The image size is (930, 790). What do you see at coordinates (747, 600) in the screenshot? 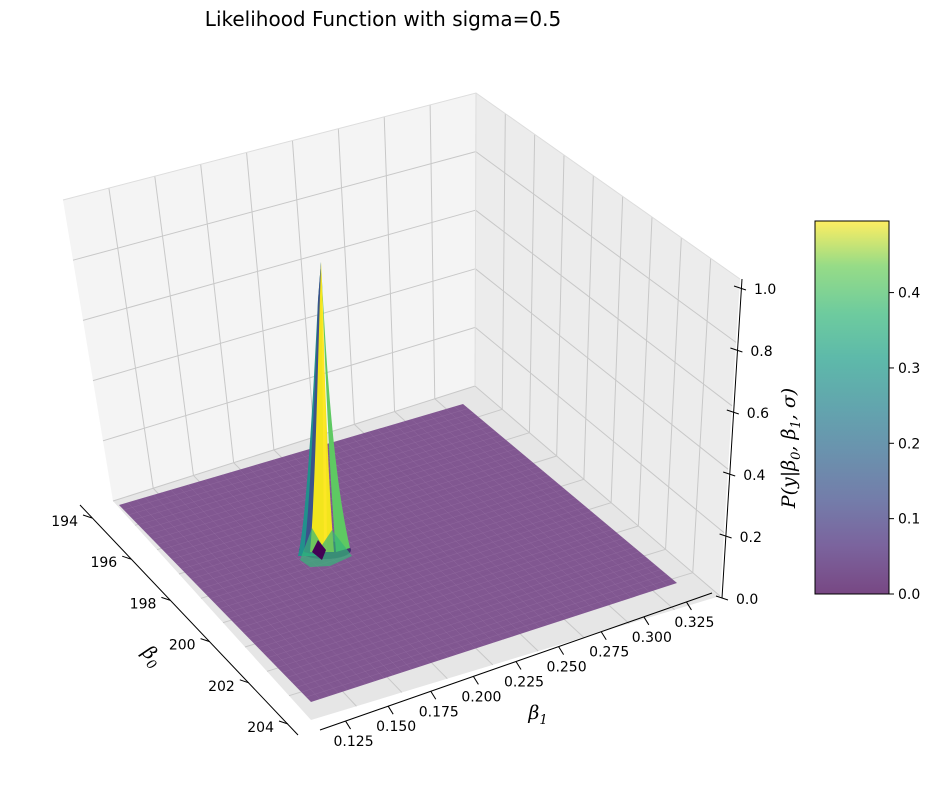
I see `z-tick-label: 0.0` at bounding box center [747, 600].